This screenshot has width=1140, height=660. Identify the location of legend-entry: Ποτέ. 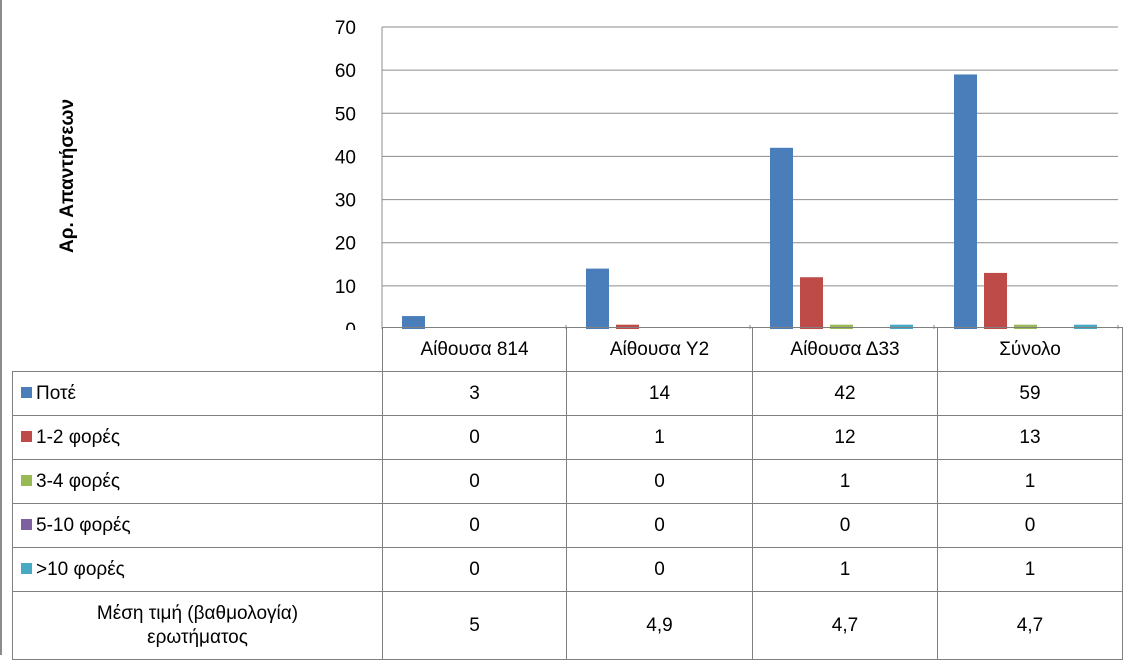
(197, 393).